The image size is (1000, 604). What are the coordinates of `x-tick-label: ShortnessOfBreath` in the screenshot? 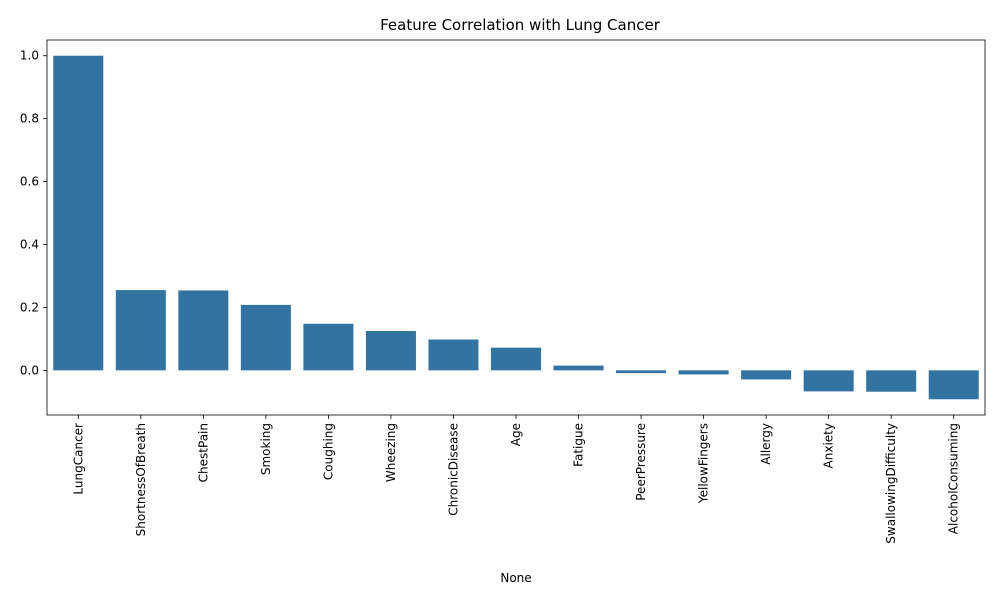 It's located at (141, 479).